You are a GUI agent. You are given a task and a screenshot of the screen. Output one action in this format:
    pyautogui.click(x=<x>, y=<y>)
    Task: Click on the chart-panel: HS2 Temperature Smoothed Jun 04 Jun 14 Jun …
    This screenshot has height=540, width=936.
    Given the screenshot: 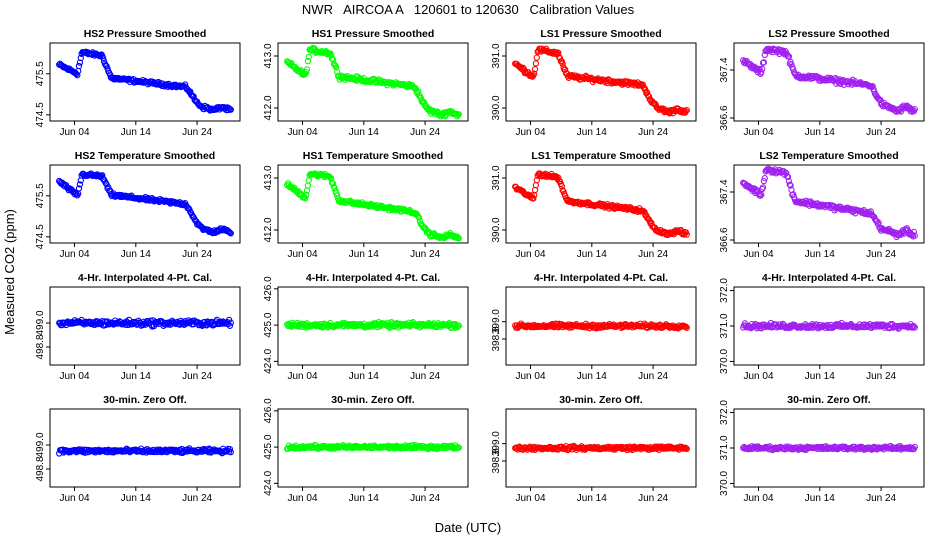 What is the action you would take?
    pyautogui.click(x=138, y=205)
    